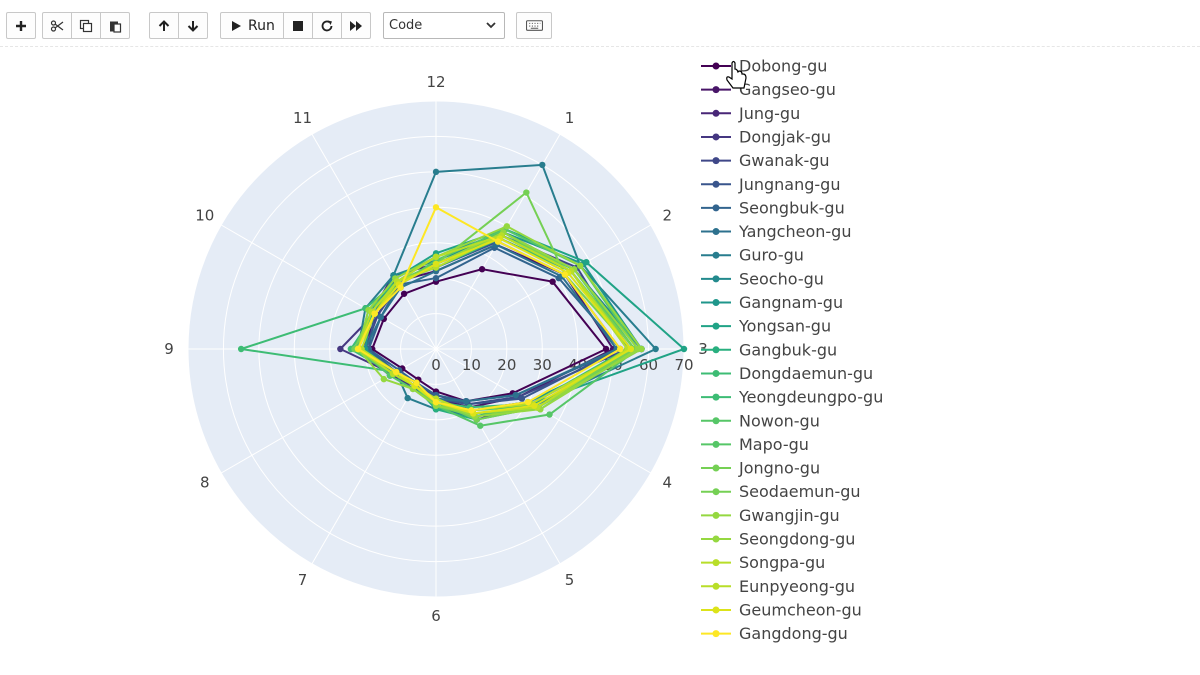 The height and width of the screenshot is (675, 1200). I want to click on refresh-icon, so click(327, 25).